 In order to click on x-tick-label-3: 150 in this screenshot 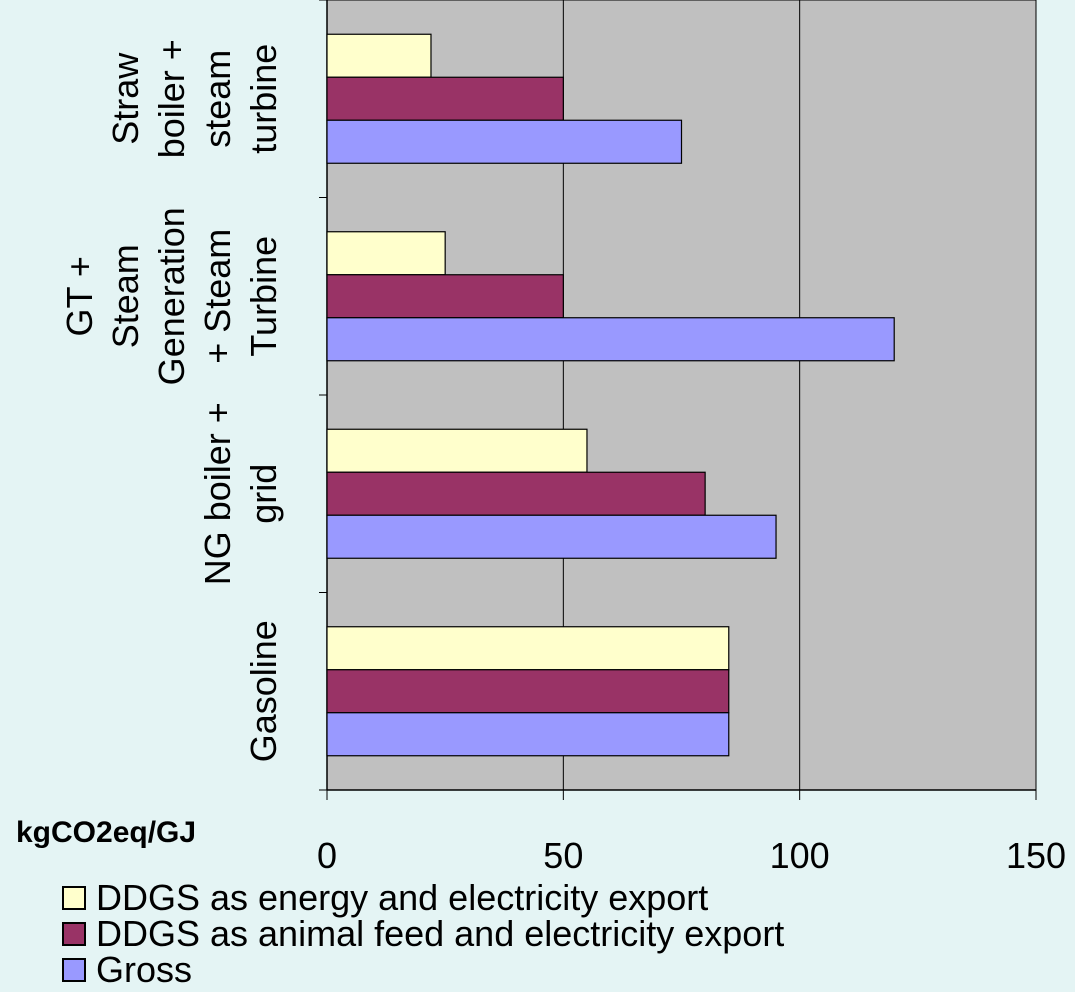, I will do `click(1036, 855)`.